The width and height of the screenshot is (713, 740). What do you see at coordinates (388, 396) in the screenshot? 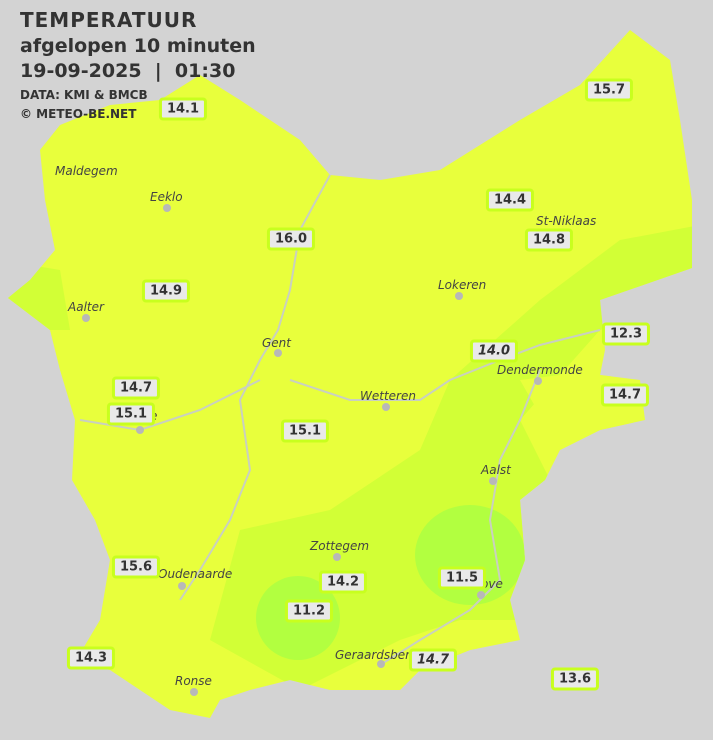
I see `city-wetteren: Wetteren` at bounding box center [388, 396].